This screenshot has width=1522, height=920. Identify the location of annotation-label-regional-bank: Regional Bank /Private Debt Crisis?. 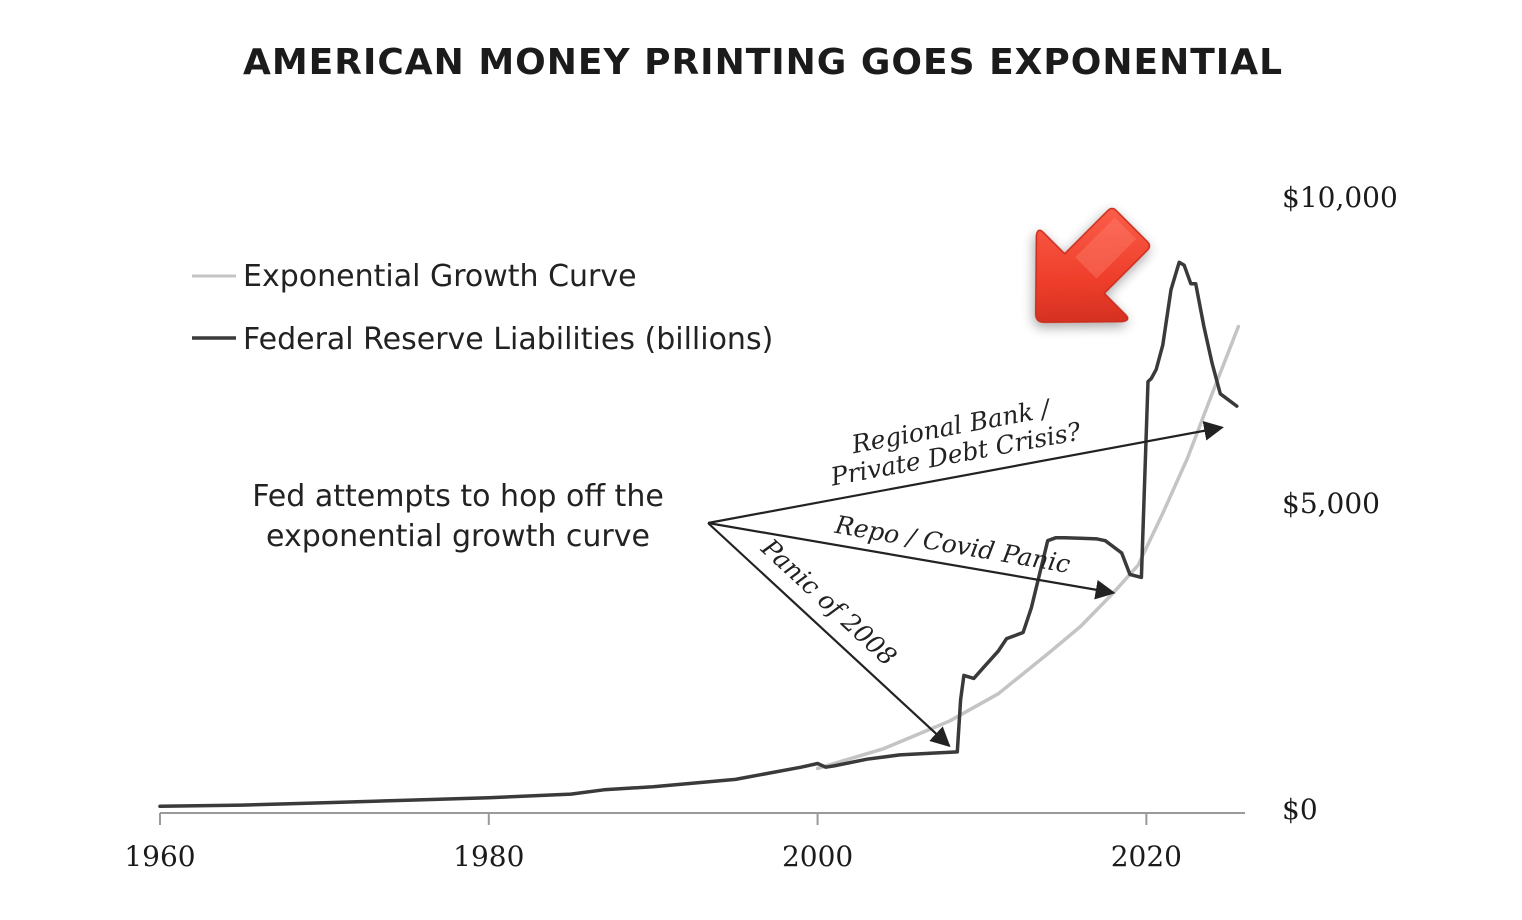
(952, 440).